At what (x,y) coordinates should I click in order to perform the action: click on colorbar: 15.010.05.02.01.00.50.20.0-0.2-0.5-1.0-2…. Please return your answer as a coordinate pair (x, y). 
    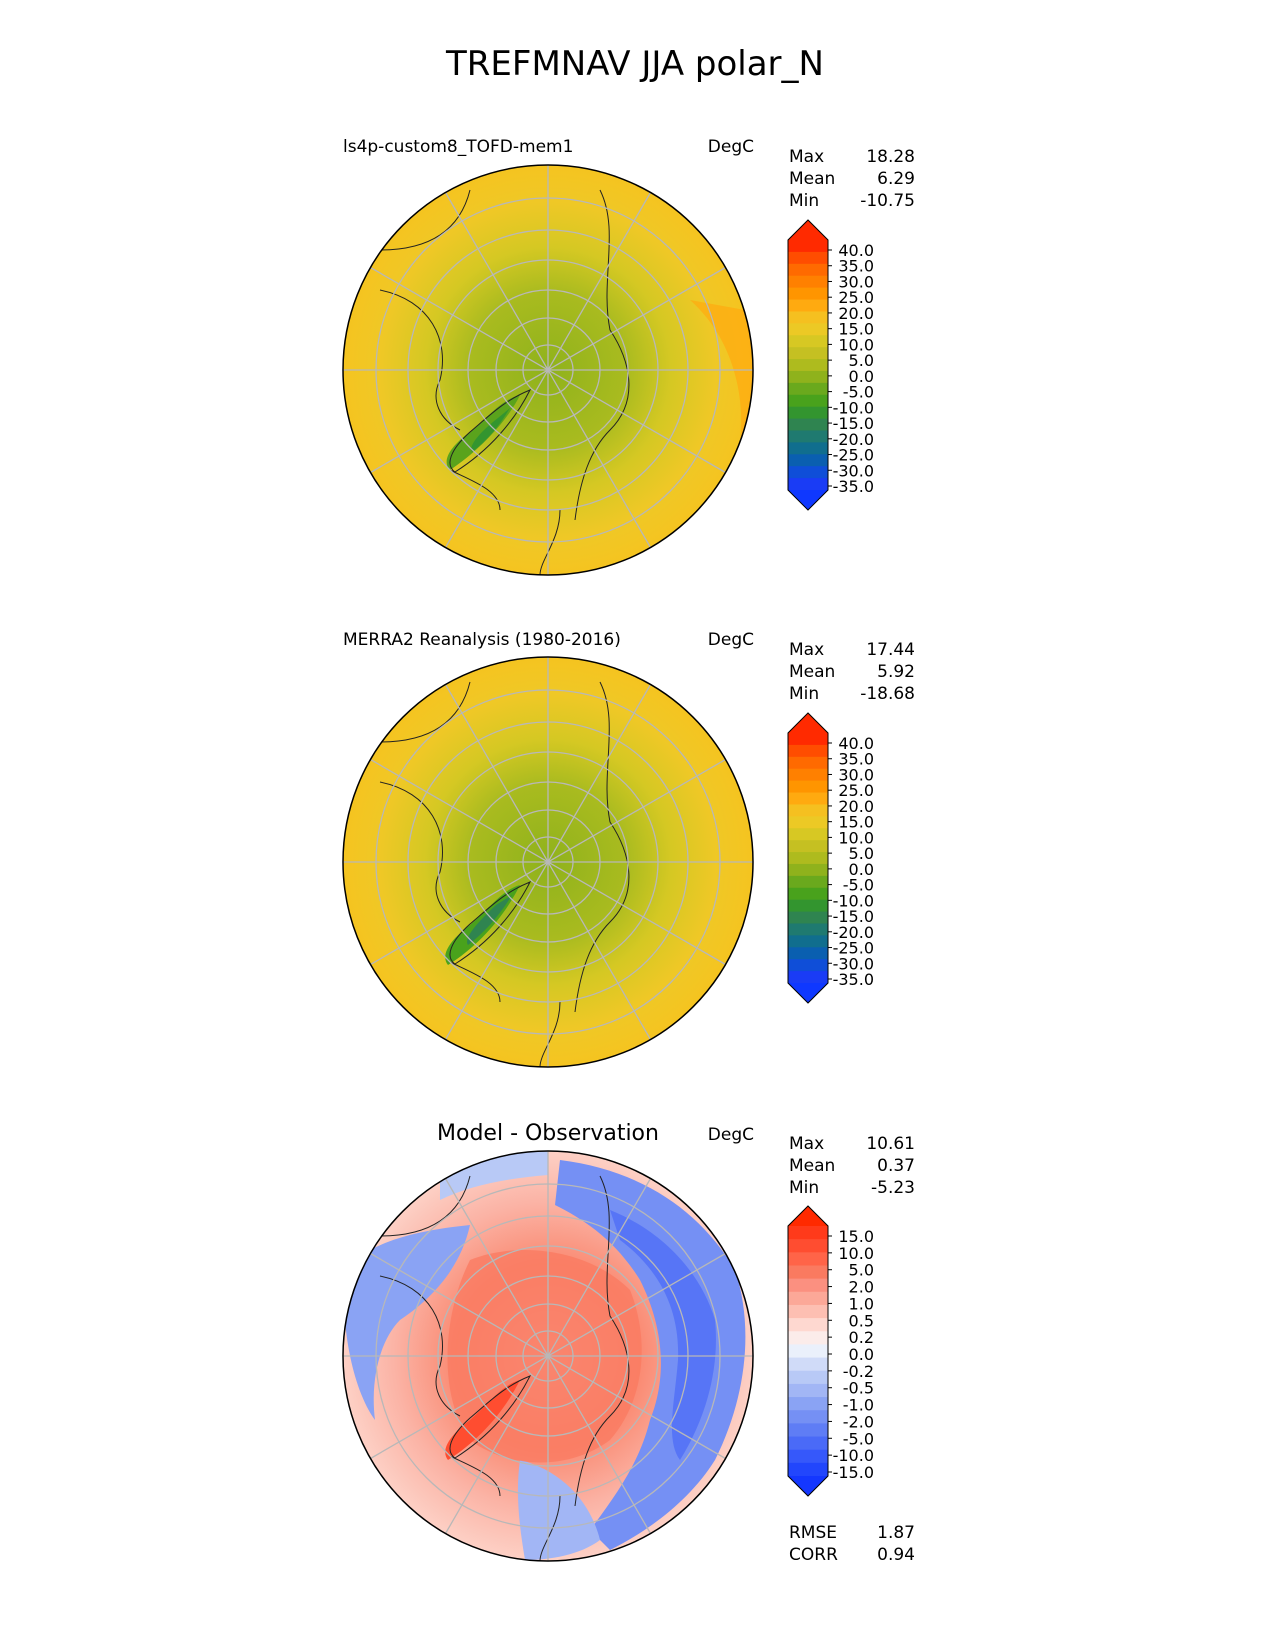
    Looking at the image, I should click on (830, 1351).